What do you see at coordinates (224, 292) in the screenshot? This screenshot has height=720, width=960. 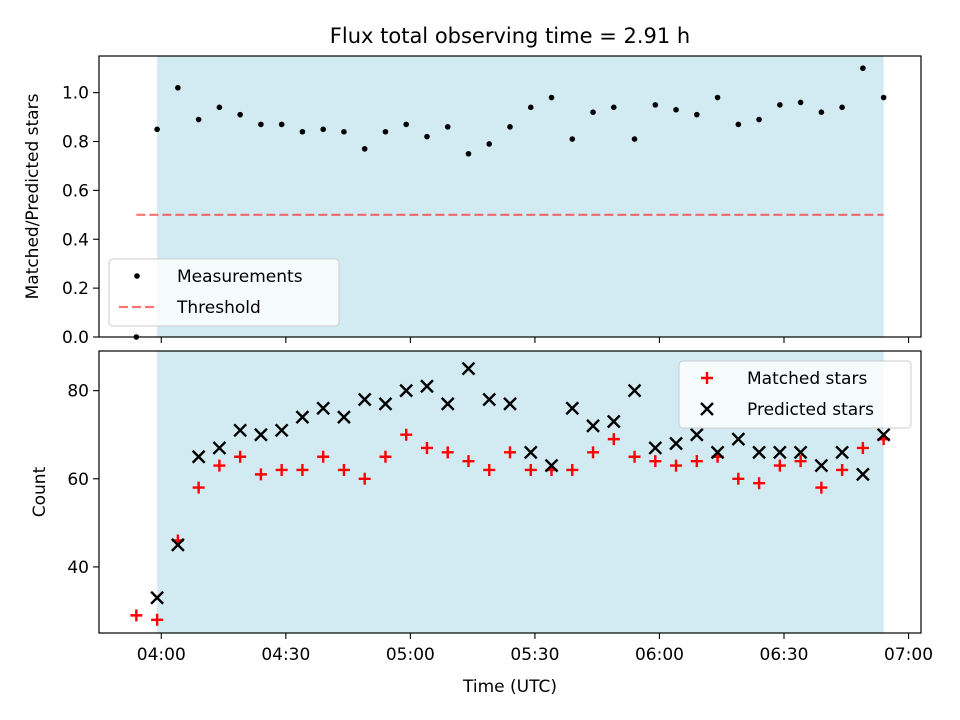 I see `legend: Measurements Threshold` at bounding box center [224, 292].